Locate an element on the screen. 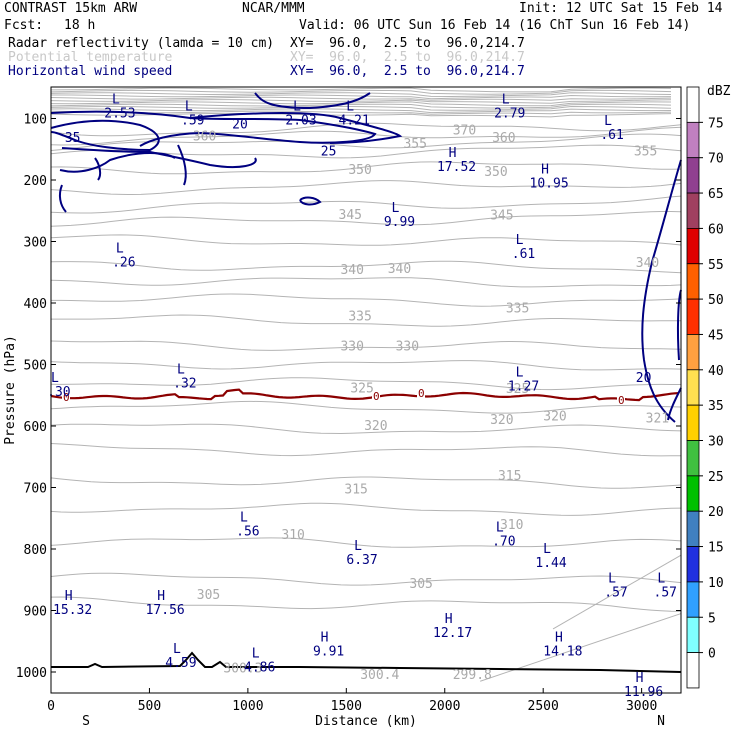 The height and width of the screenshot is (740, 740). extremum-value: 1.27 is located at coordinates (523, 386).